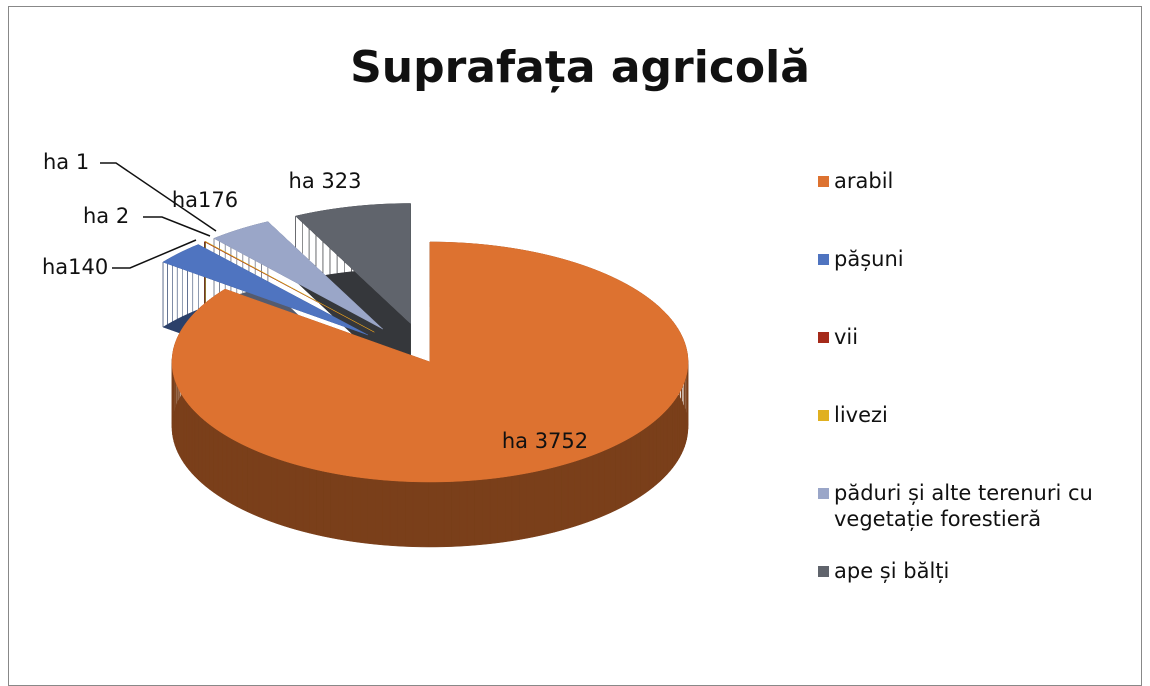 This screenshot has height=686, width=1150. What do you see at coordinates (968, 337) in the screenshot?
I see `legend-item: vii` at bounding box center [968, 337].